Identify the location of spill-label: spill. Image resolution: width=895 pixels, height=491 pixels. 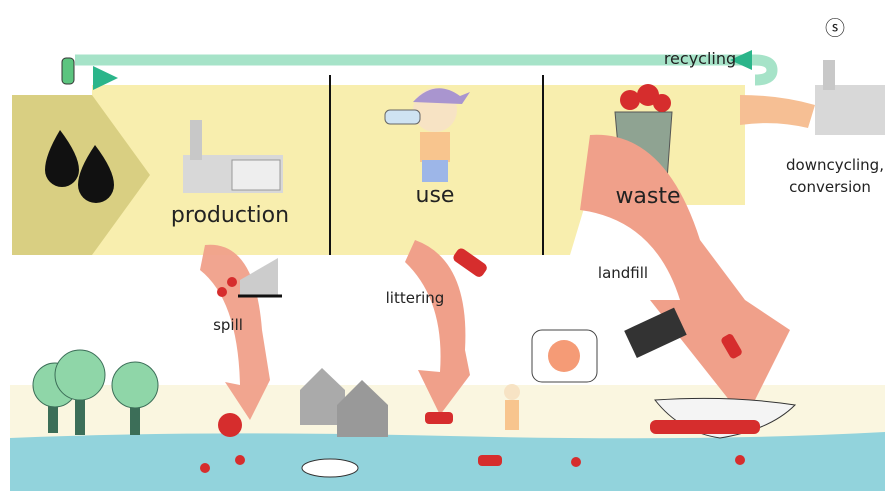
(228, 325).